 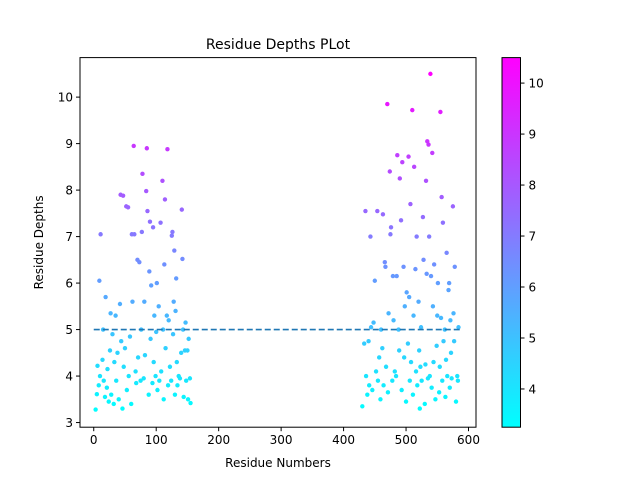 What do you see at coordinates (69, 260) in the screenshot?
I see `y-axis: 3 4 5 6 7 8 9 10` at bounding box center [69, 260].